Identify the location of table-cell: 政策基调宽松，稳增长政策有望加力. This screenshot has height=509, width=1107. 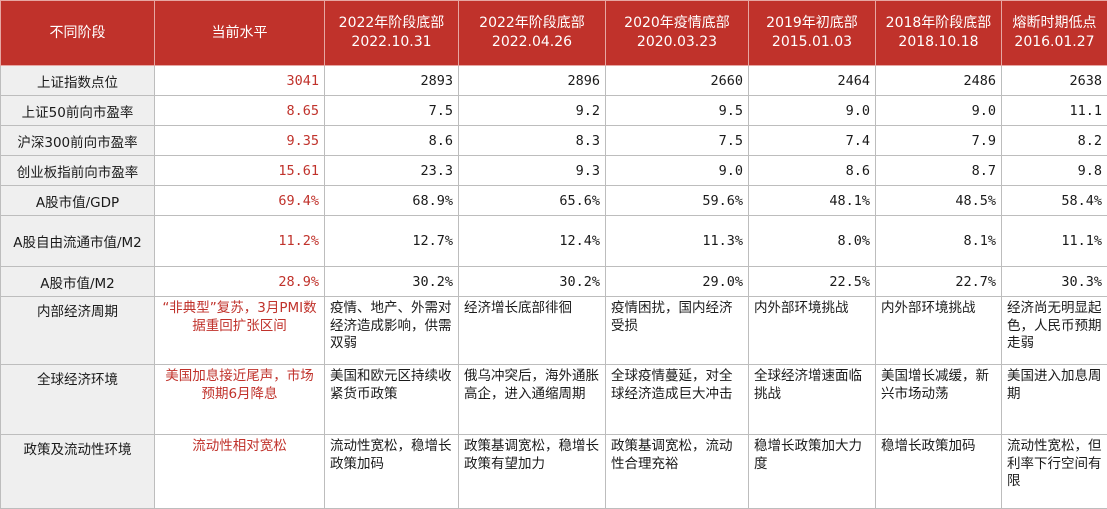
(532, 472).